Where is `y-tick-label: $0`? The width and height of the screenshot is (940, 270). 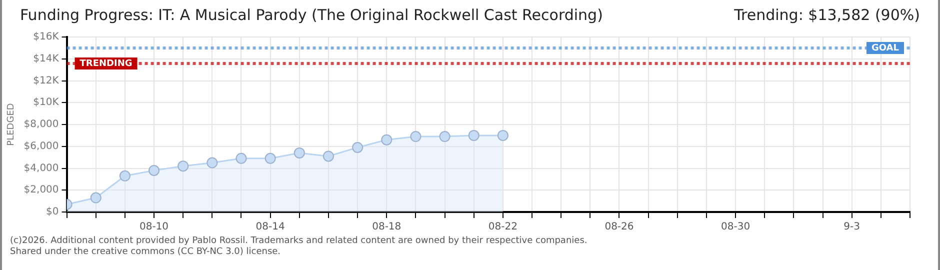
y-tick-label: $0 is located at coordinates (52, 212).